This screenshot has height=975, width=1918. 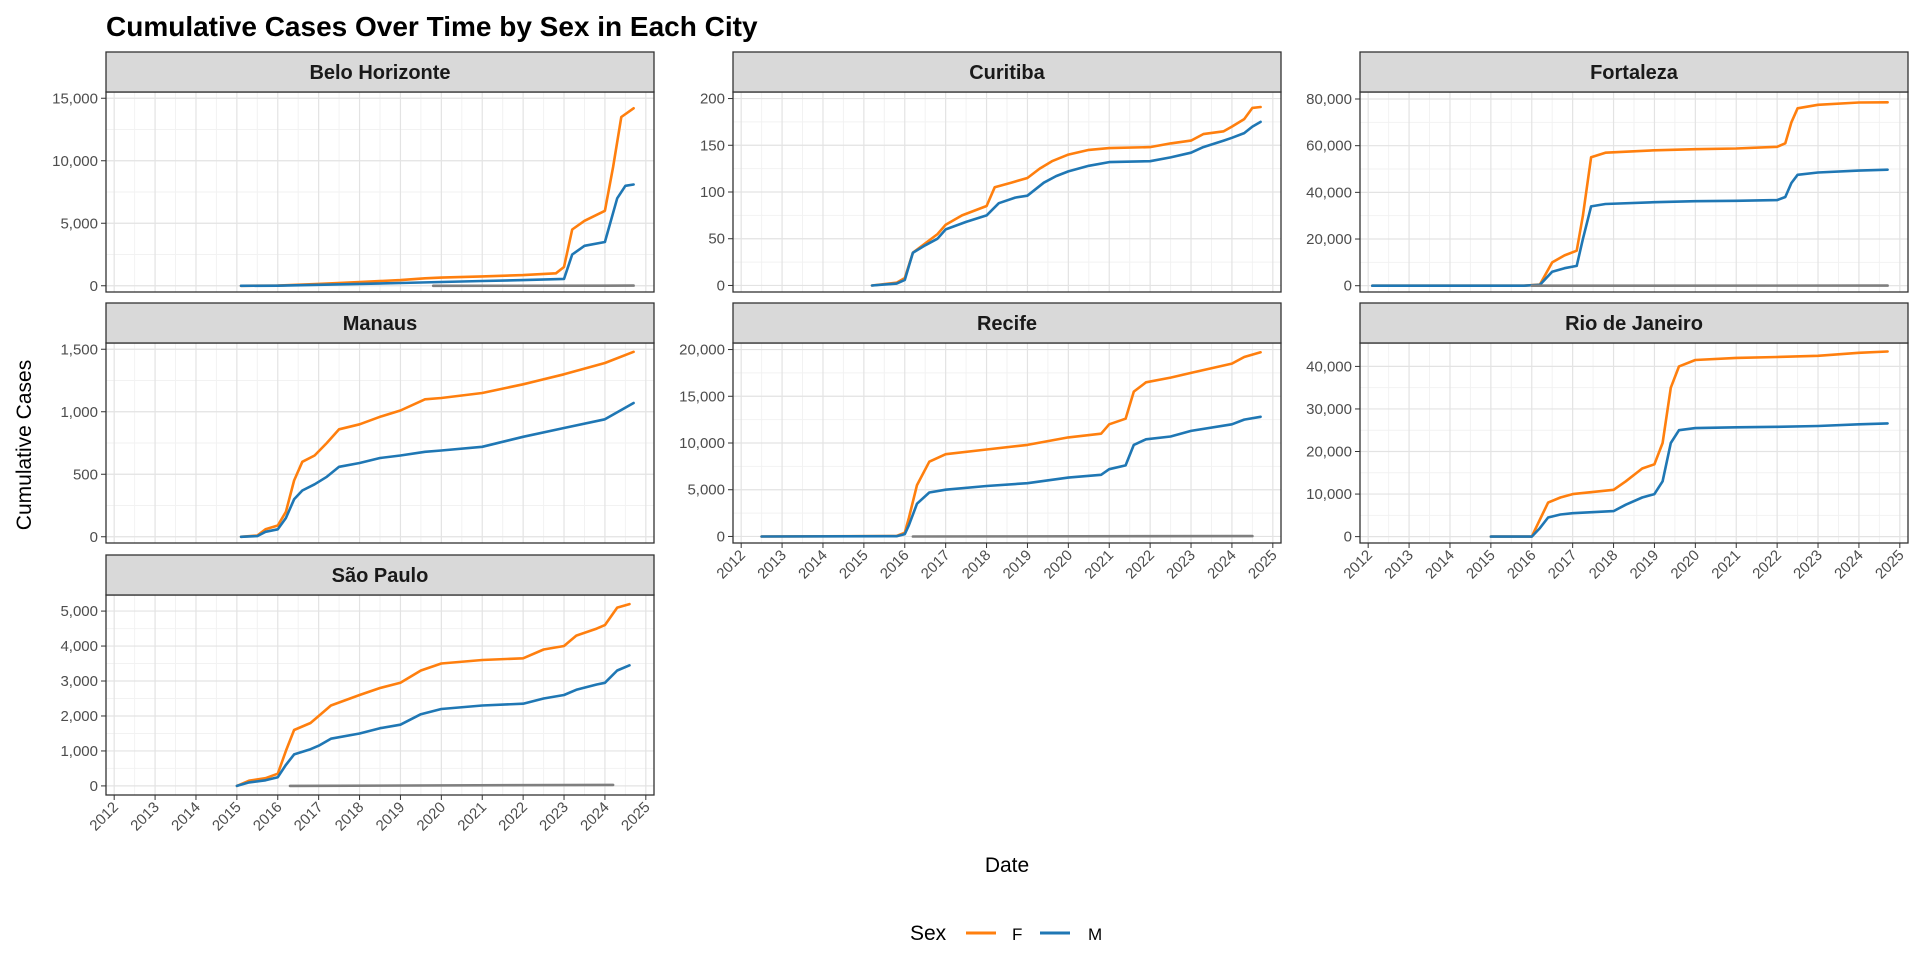 I want to click on y-tick-label: 1,000, so click(x=79, y=751).